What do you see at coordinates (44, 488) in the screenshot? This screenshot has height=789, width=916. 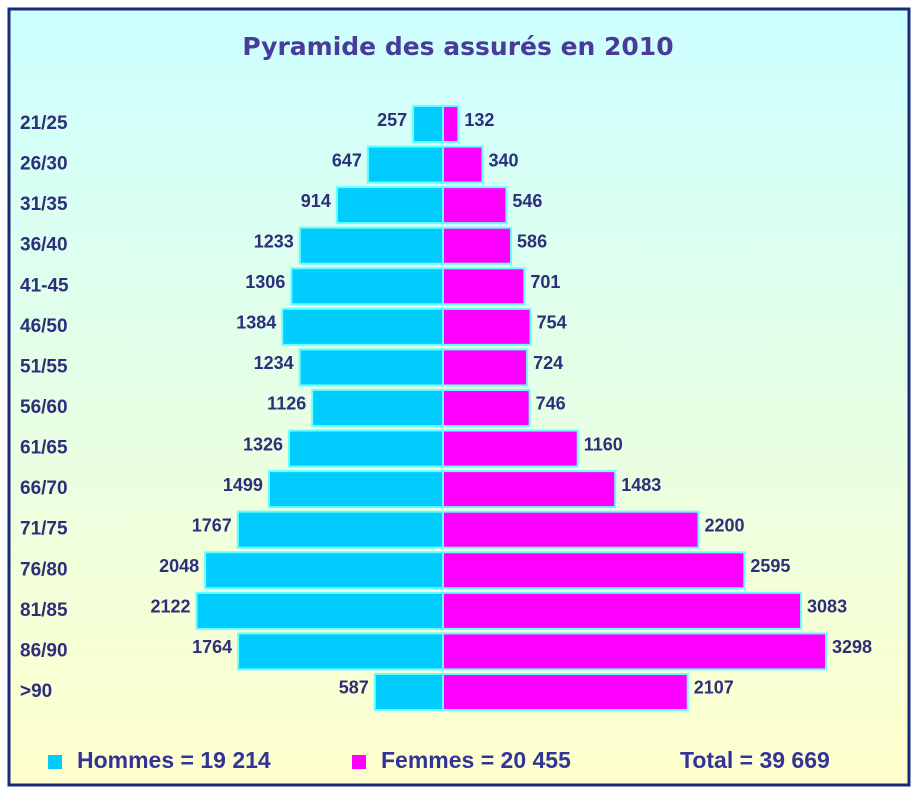 I see `y-tick-label: 66/70` at bounding box center [44, 488].